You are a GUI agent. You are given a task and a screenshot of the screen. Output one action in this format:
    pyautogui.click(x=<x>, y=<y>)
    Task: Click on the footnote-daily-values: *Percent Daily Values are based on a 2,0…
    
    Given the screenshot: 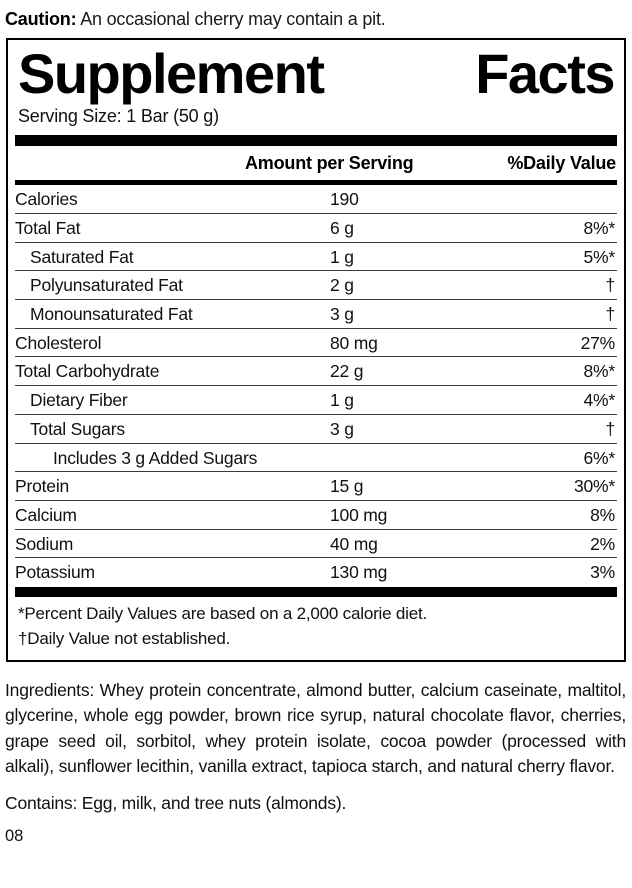 What is the action you would take?
    pyautogui.click(x=223, y=613)
    